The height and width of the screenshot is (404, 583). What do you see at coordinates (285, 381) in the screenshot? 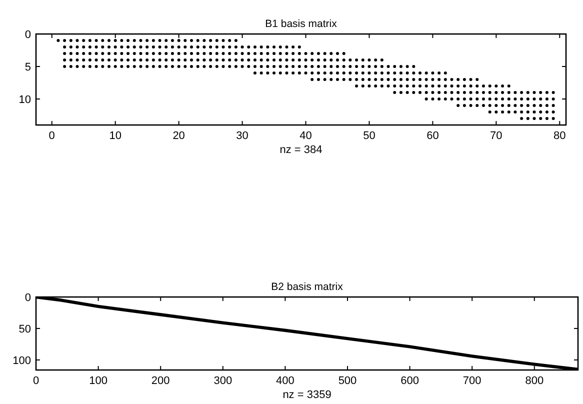
I see `x-tick-label: 400` at bounding box center [285, 381].